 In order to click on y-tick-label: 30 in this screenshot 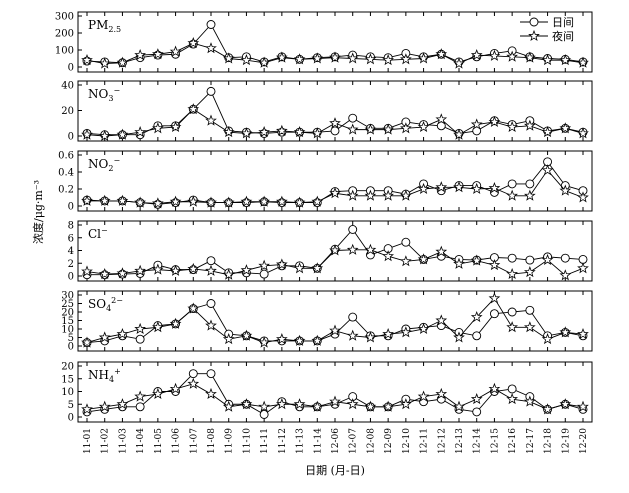, I will do `click(67, 296)`.